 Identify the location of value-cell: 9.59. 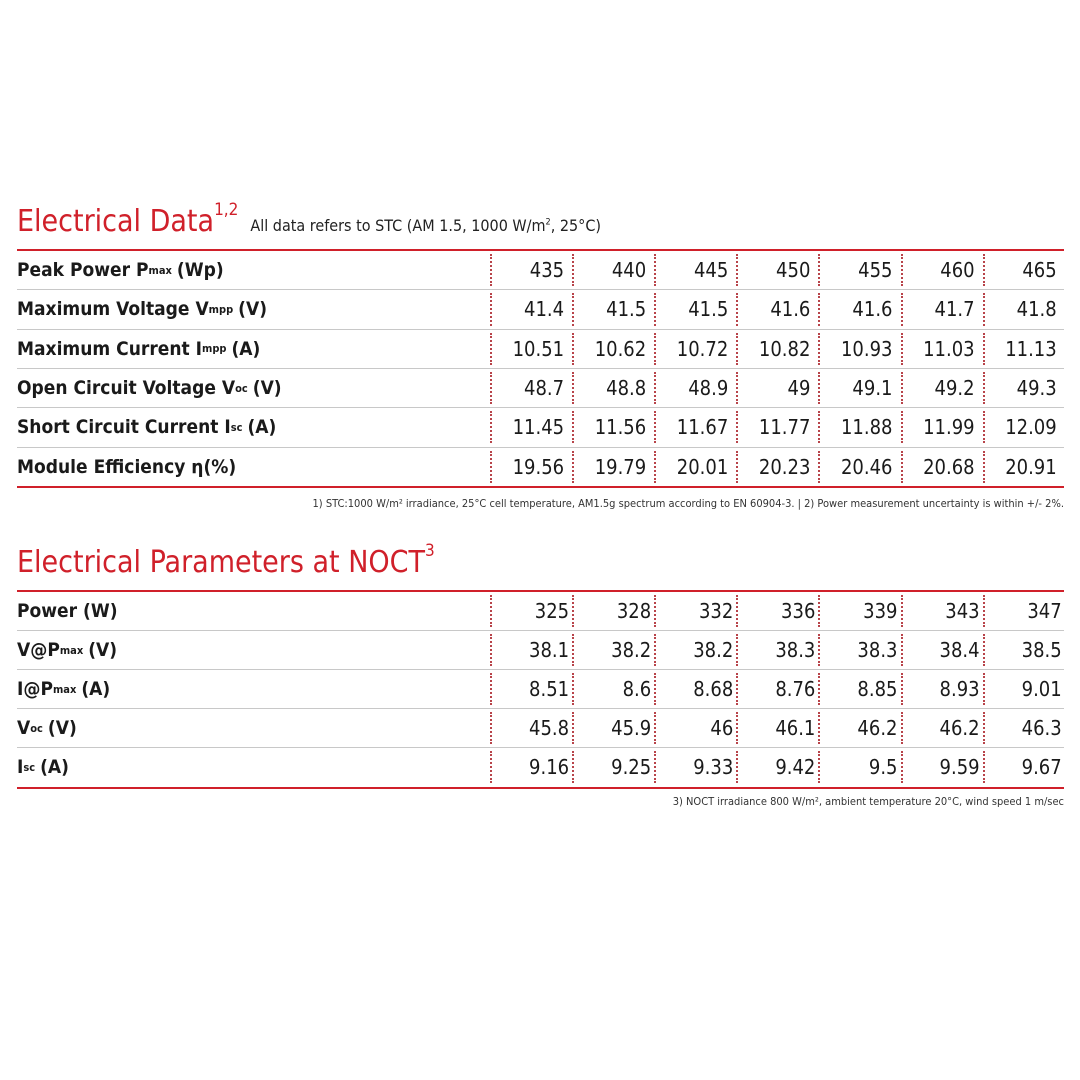
(941, 767).